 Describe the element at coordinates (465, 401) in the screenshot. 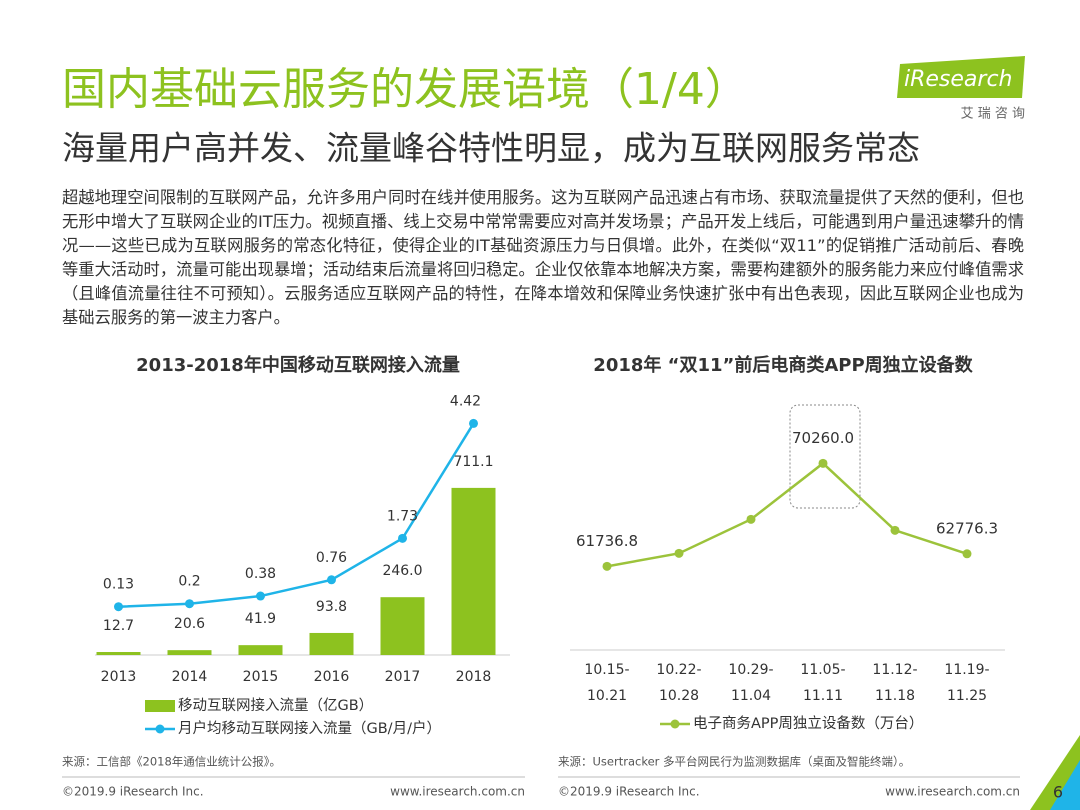

I see `data-label: 4.42` at that location.